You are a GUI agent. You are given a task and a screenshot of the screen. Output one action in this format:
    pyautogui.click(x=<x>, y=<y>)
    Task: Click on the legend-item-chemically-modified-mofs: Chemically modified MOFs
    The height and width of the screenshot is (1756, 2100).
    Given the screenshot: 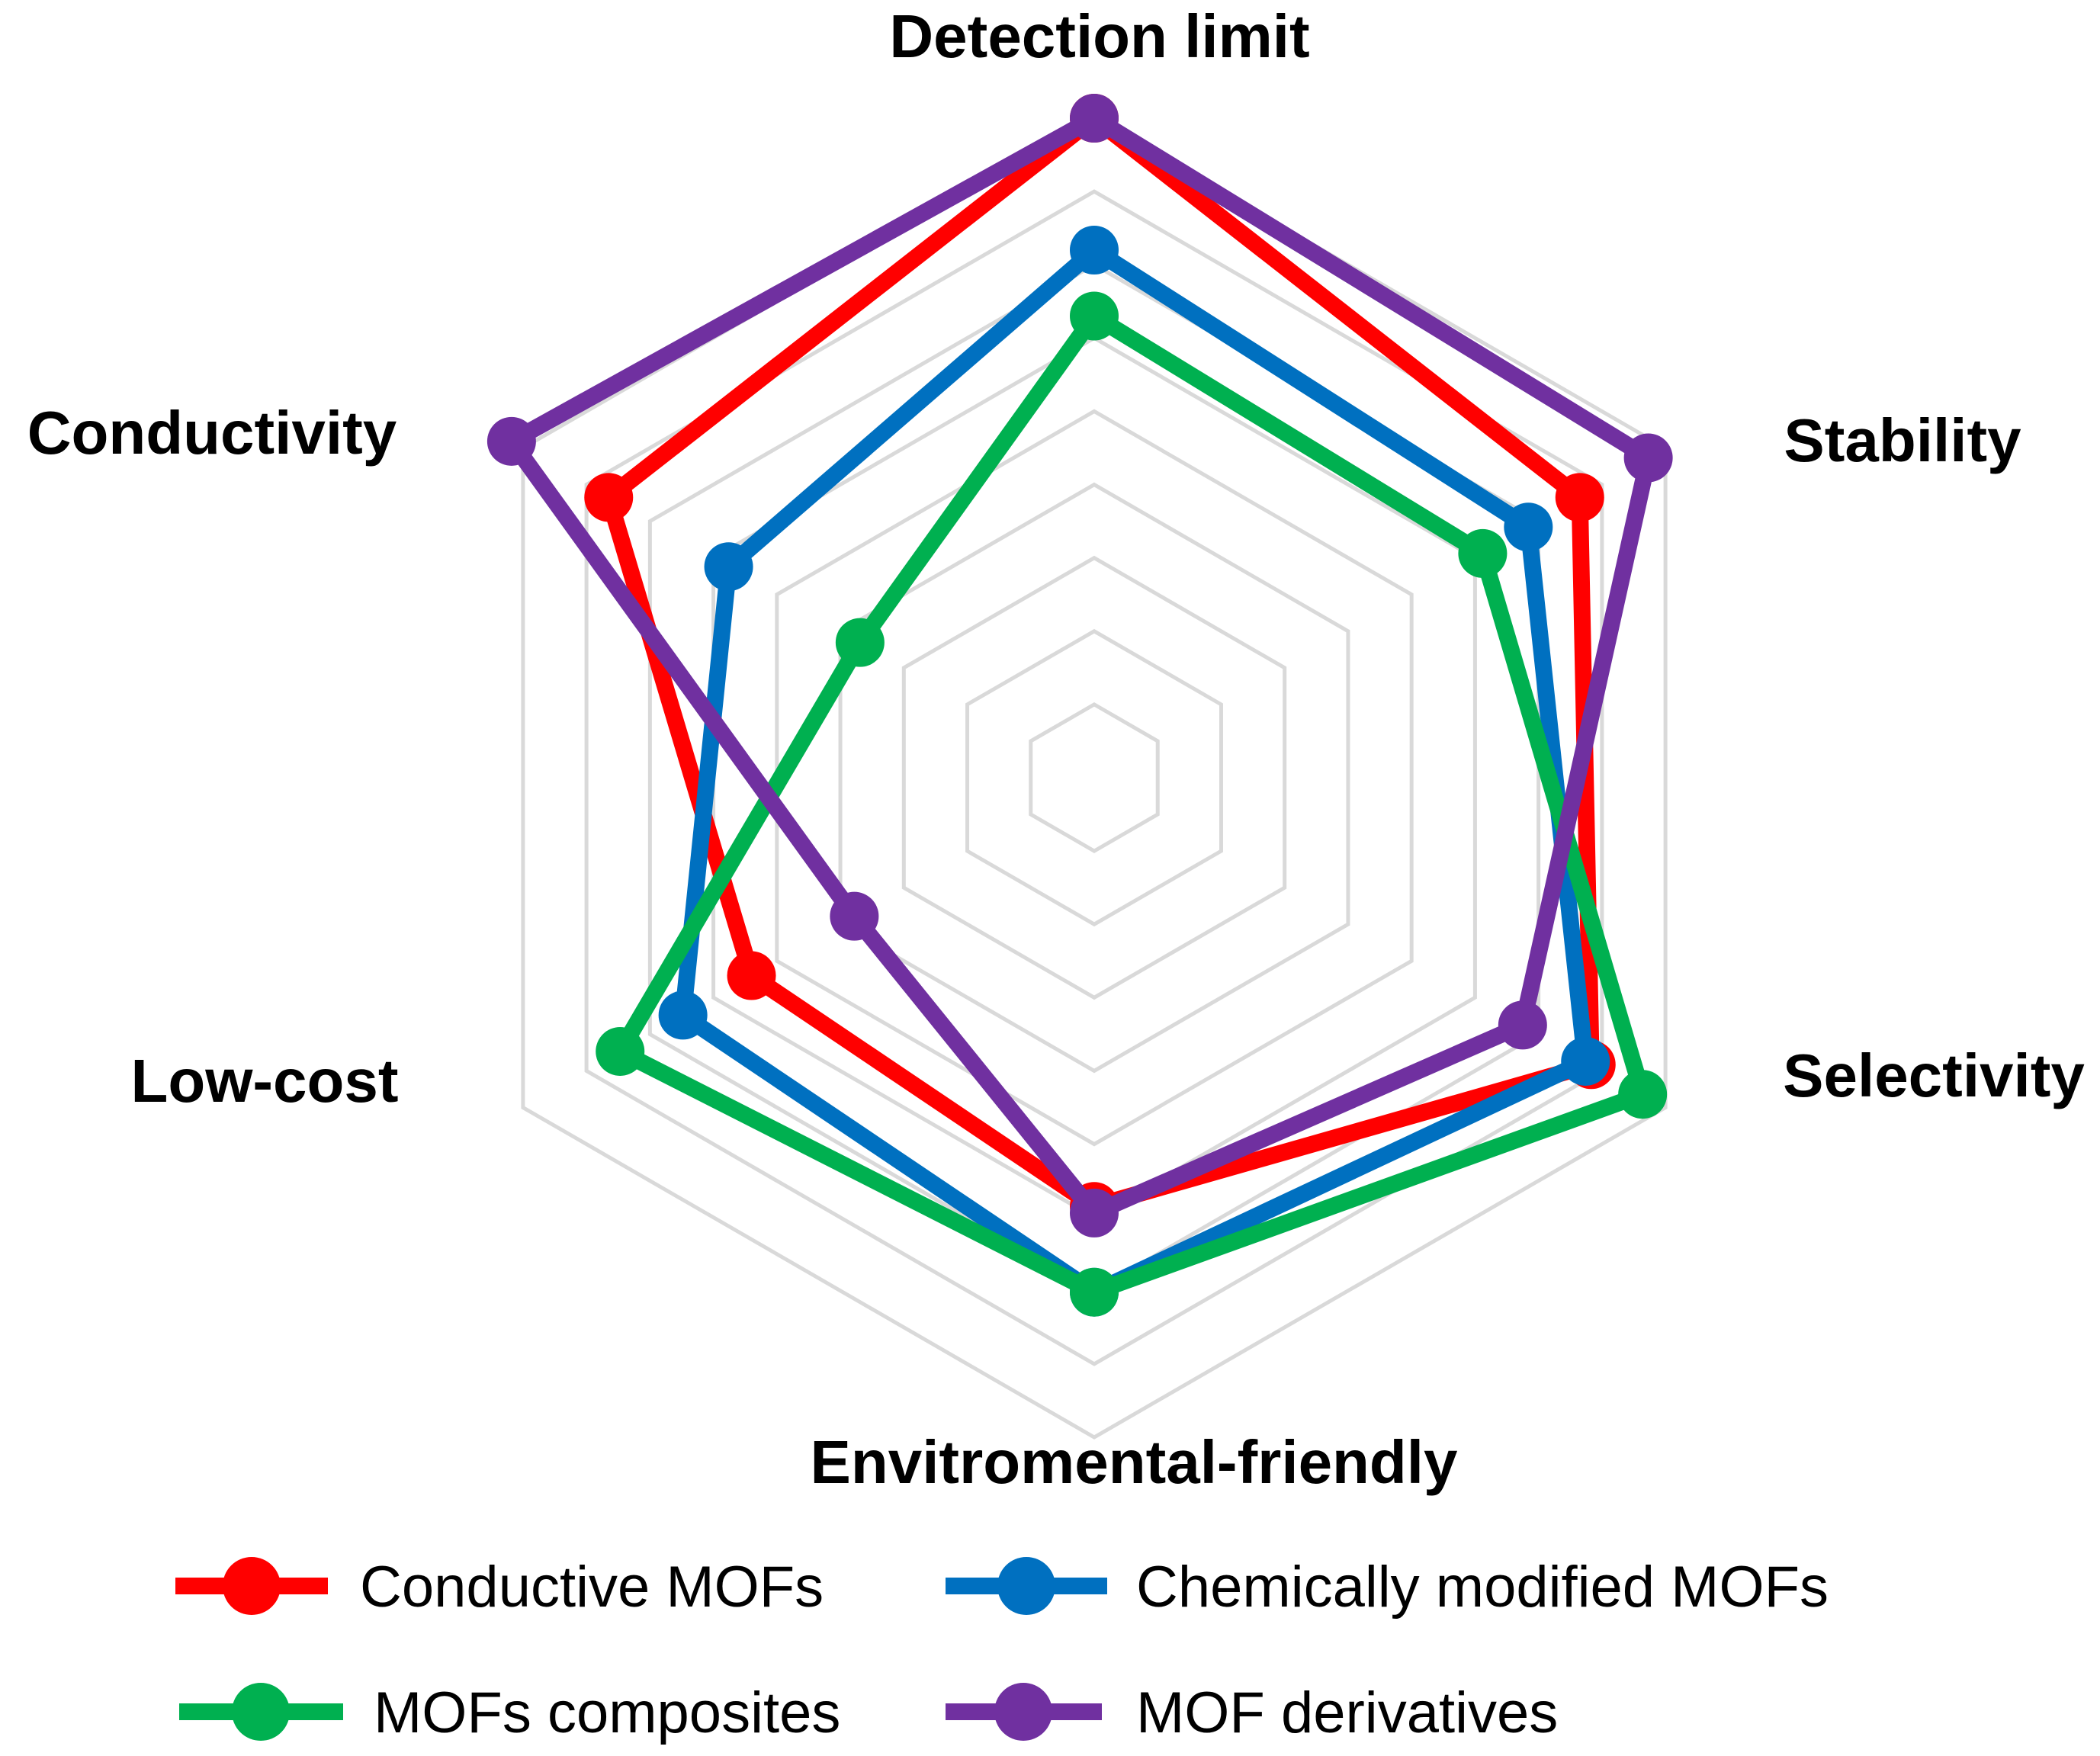 What is the action you would take?
    pyautogui.click(x=1387, y=1587)
    